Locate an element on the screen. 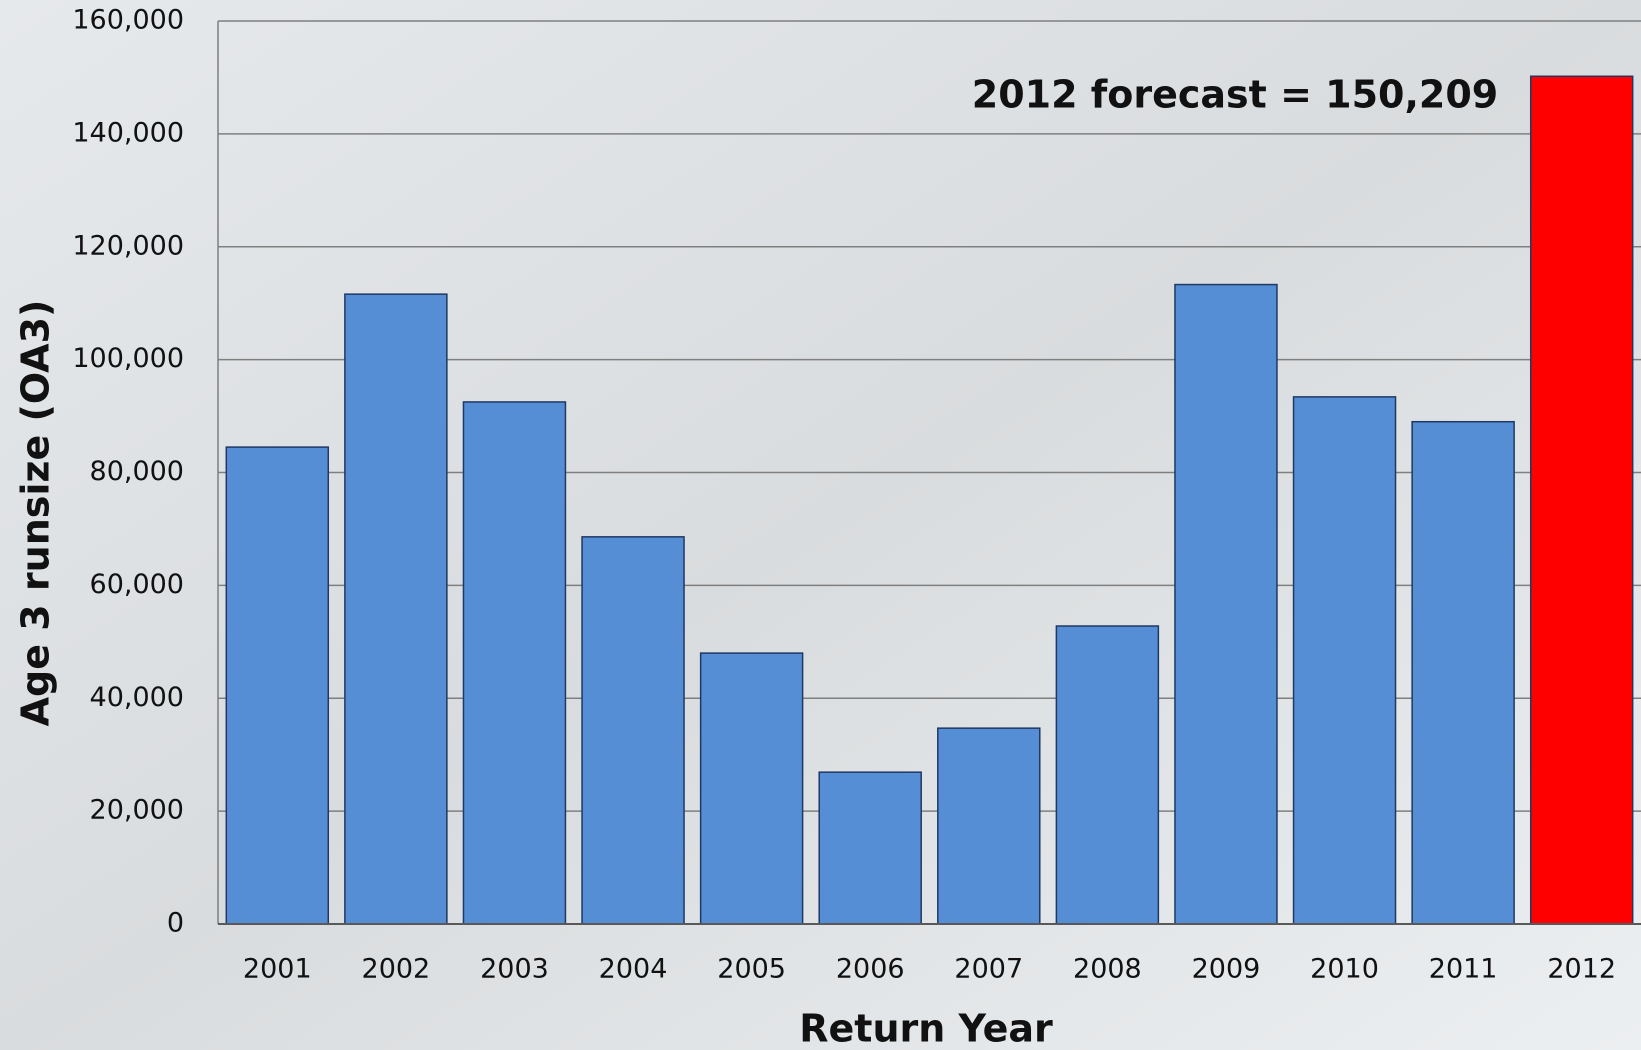 This screenshot has height=1050, width=1641. y-tick-label: 80,000 is located at coordinates (137, 471).